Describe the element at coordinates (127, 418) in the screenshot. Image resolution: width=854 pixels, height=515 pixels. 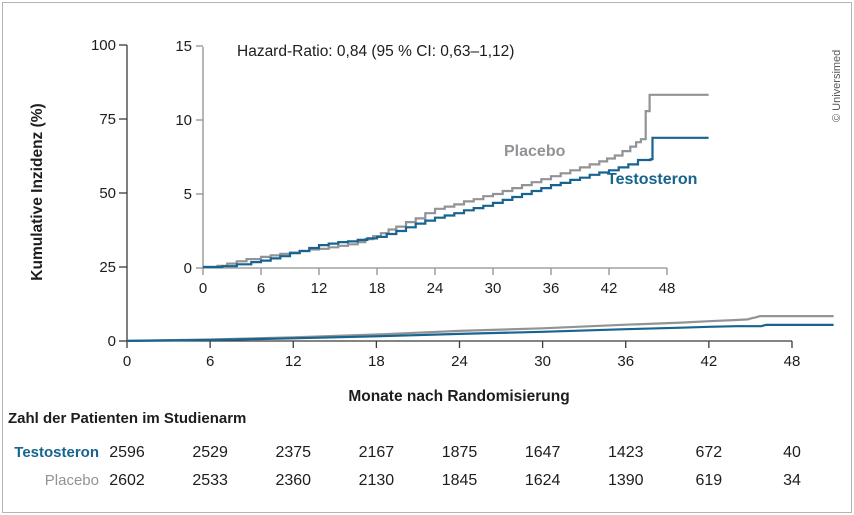
I see `risk-table-title: Zahl der Patienten im Studienarm` at that location.